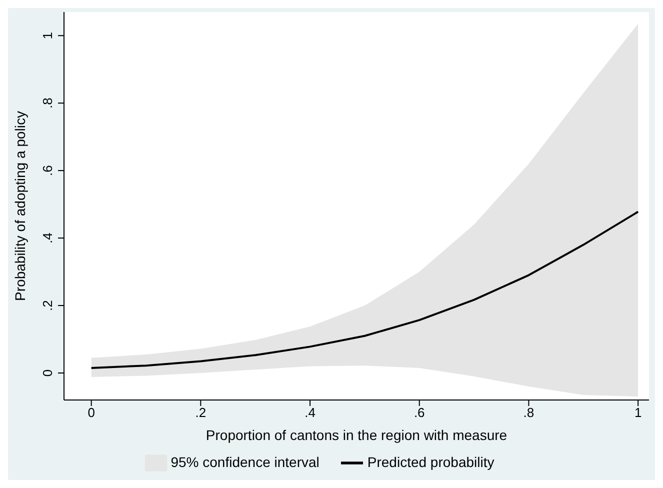  What do you see at coordinates (357, 435) in the screenshot?
I see `x-axis-title: Proportion of cantons in the region with measure` at bounding box center [357, 435].